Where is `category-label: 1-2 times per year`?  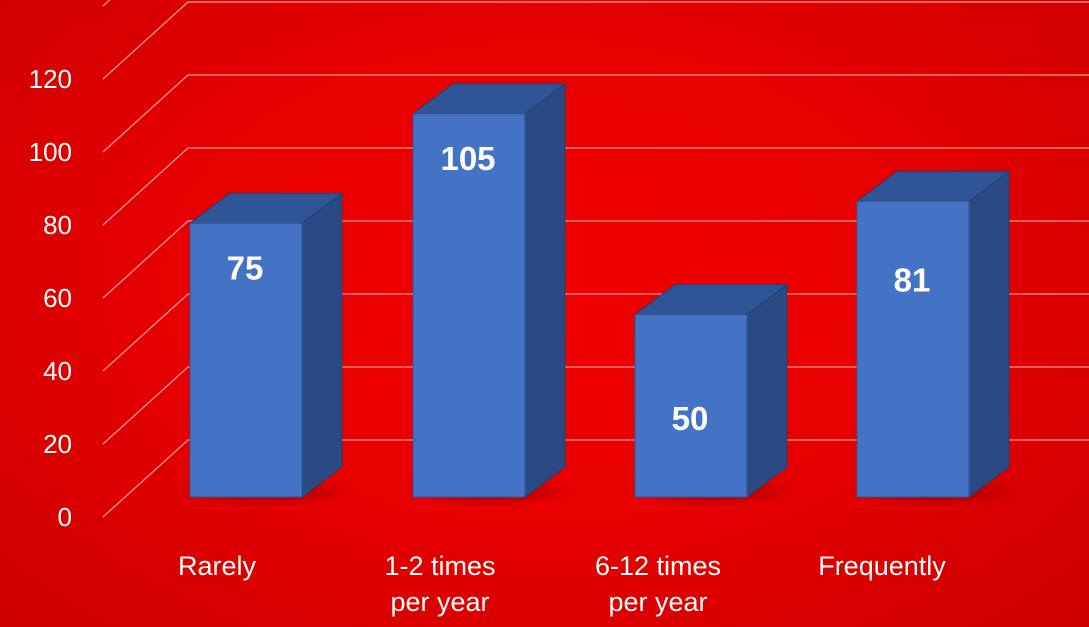 category-label: 1-2 times per year is located at coordinates (439, 584).